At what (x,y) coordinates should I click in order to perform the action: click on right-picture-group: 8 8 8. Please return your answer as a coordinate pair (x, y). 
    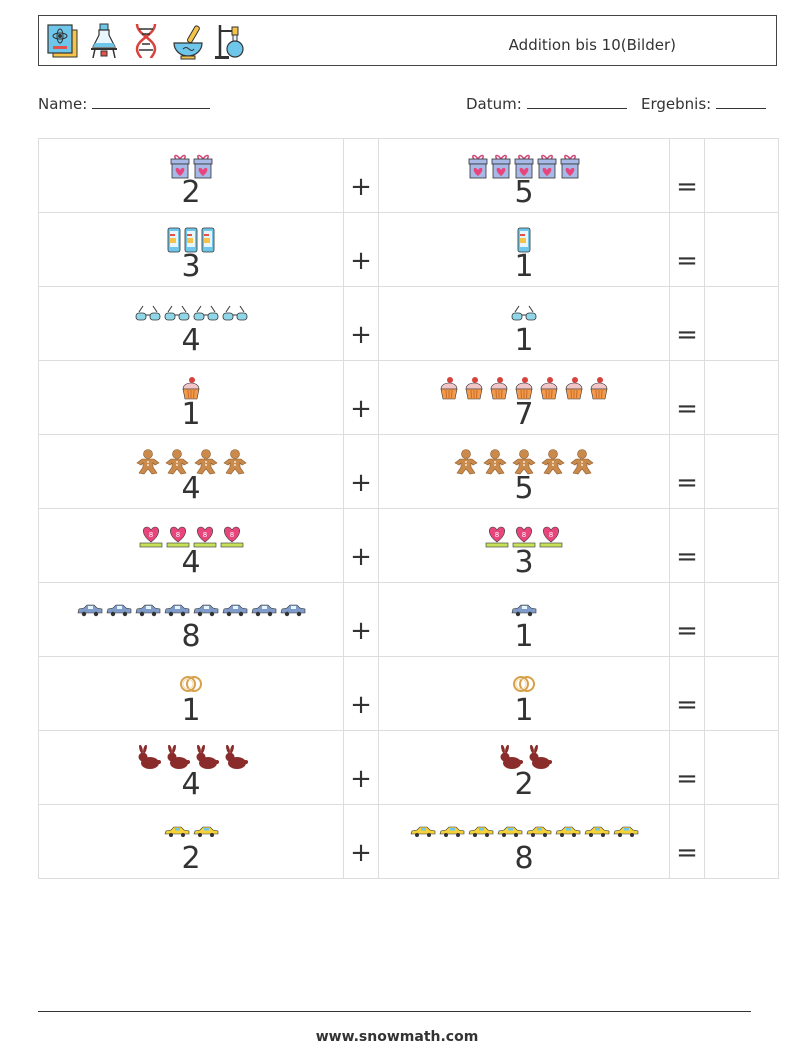
    Looking at the image, I should click on (524, 536).